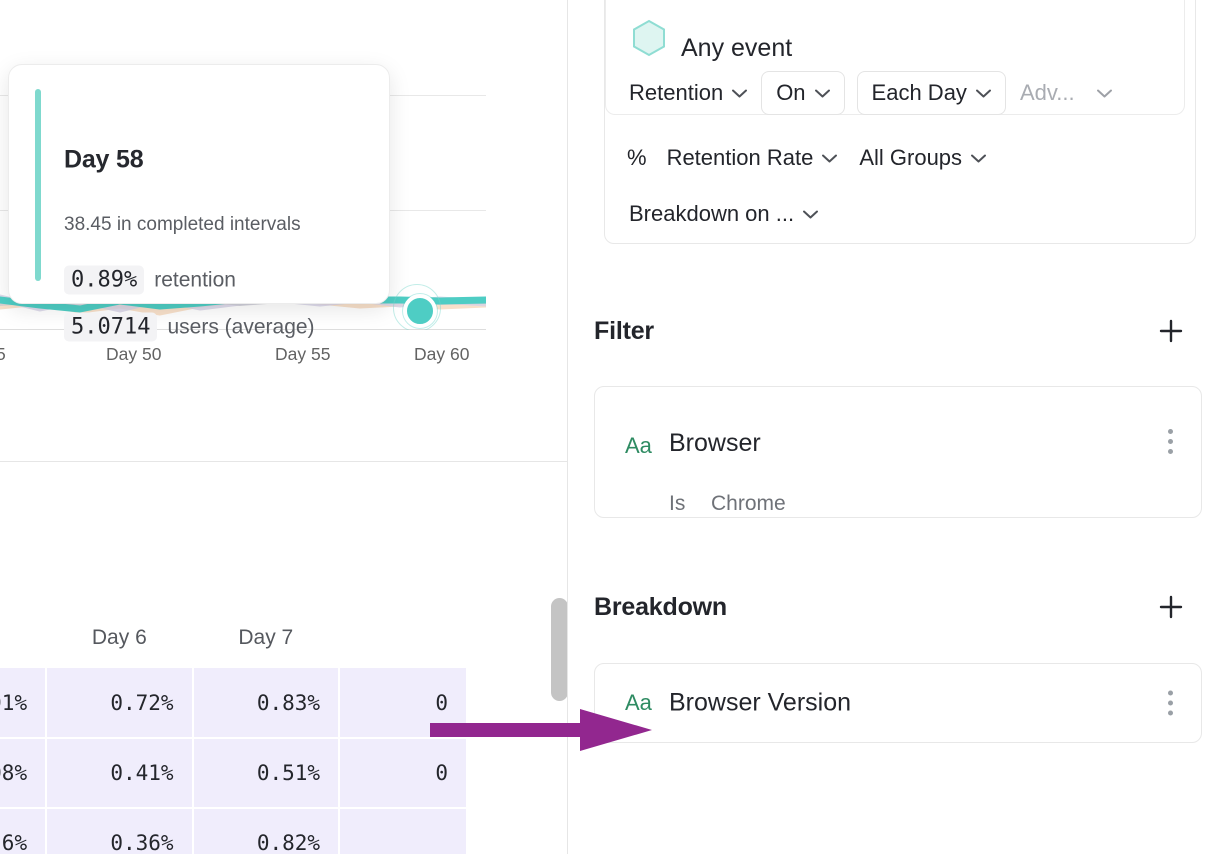 Image resolution: width=1222 pixels, height=854 pixels. I want to click on metric-row: % Retention Rate All Groups, so click(807, 158).